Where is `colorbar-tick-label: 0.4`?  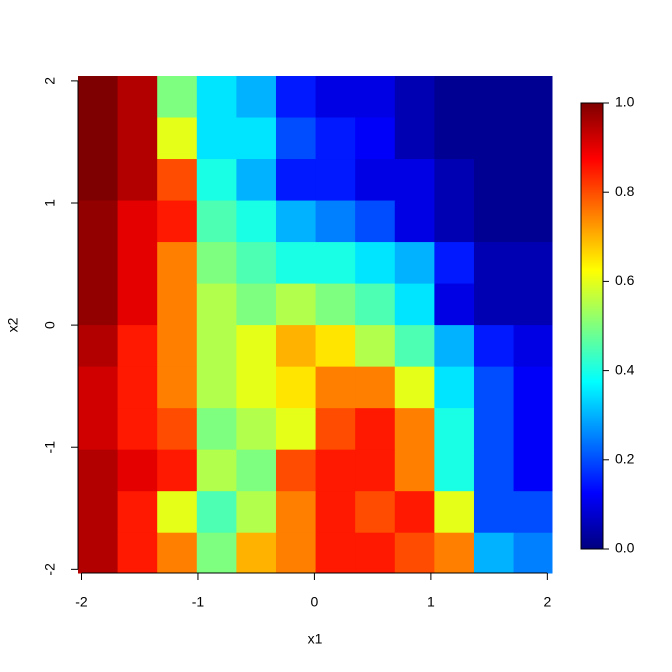 colorbar-tick-label: 0.4 is located at coordinates (625, 369).